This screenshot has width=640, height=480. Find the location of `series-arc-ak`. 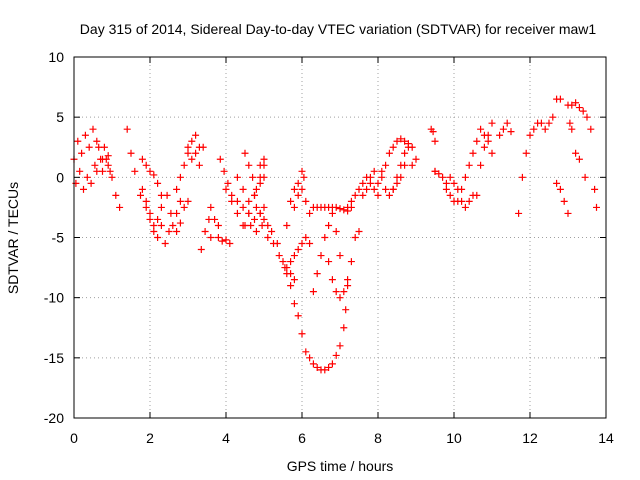

series-arc-ak is located at coordinates (580, 165).